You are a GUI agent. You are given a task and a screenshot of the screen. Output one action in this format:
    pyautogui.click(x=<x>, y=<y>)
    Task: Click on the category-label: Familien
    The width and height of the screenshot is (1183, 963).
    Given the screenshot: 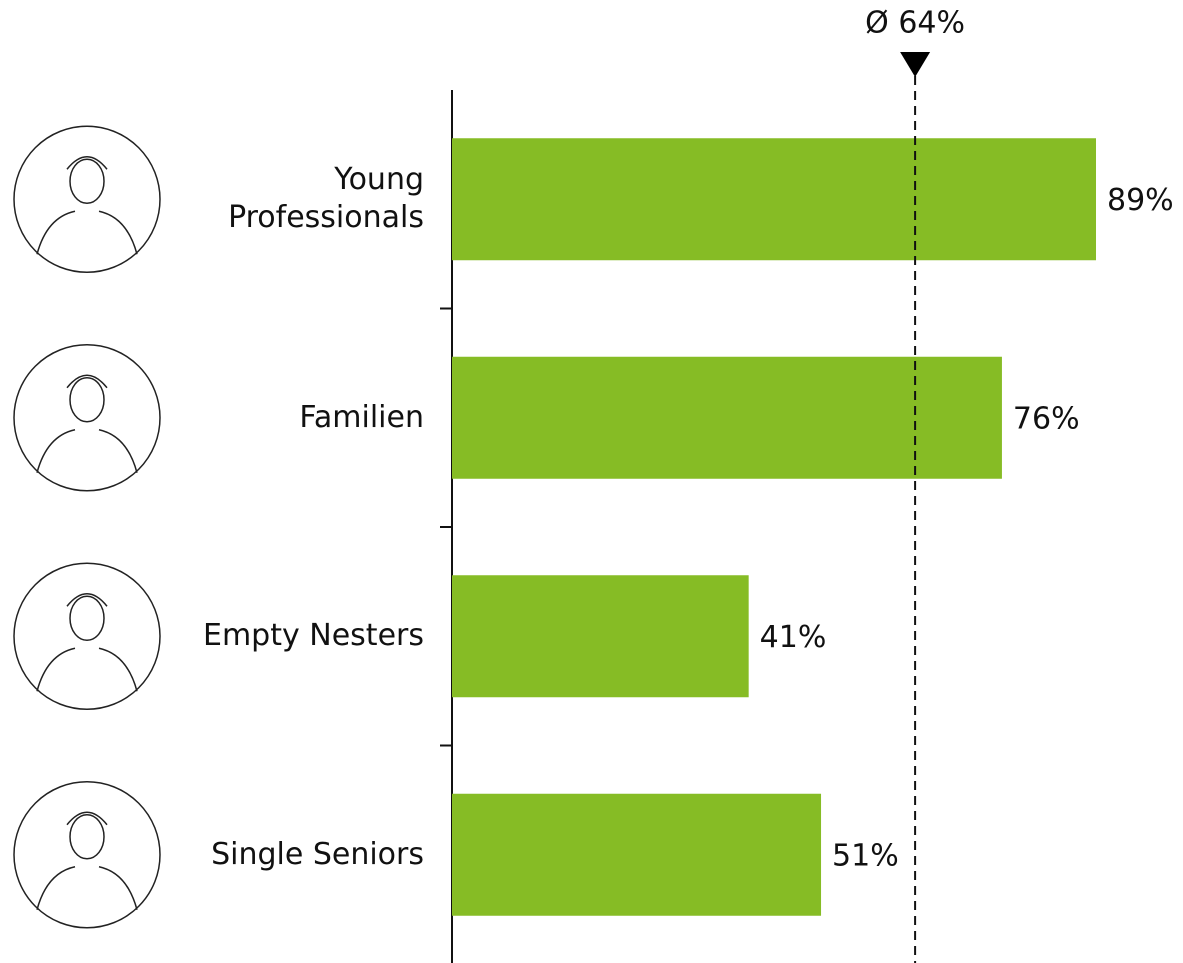 What is the action you would take?
    pyautogui.click(x=299, y=418)
    